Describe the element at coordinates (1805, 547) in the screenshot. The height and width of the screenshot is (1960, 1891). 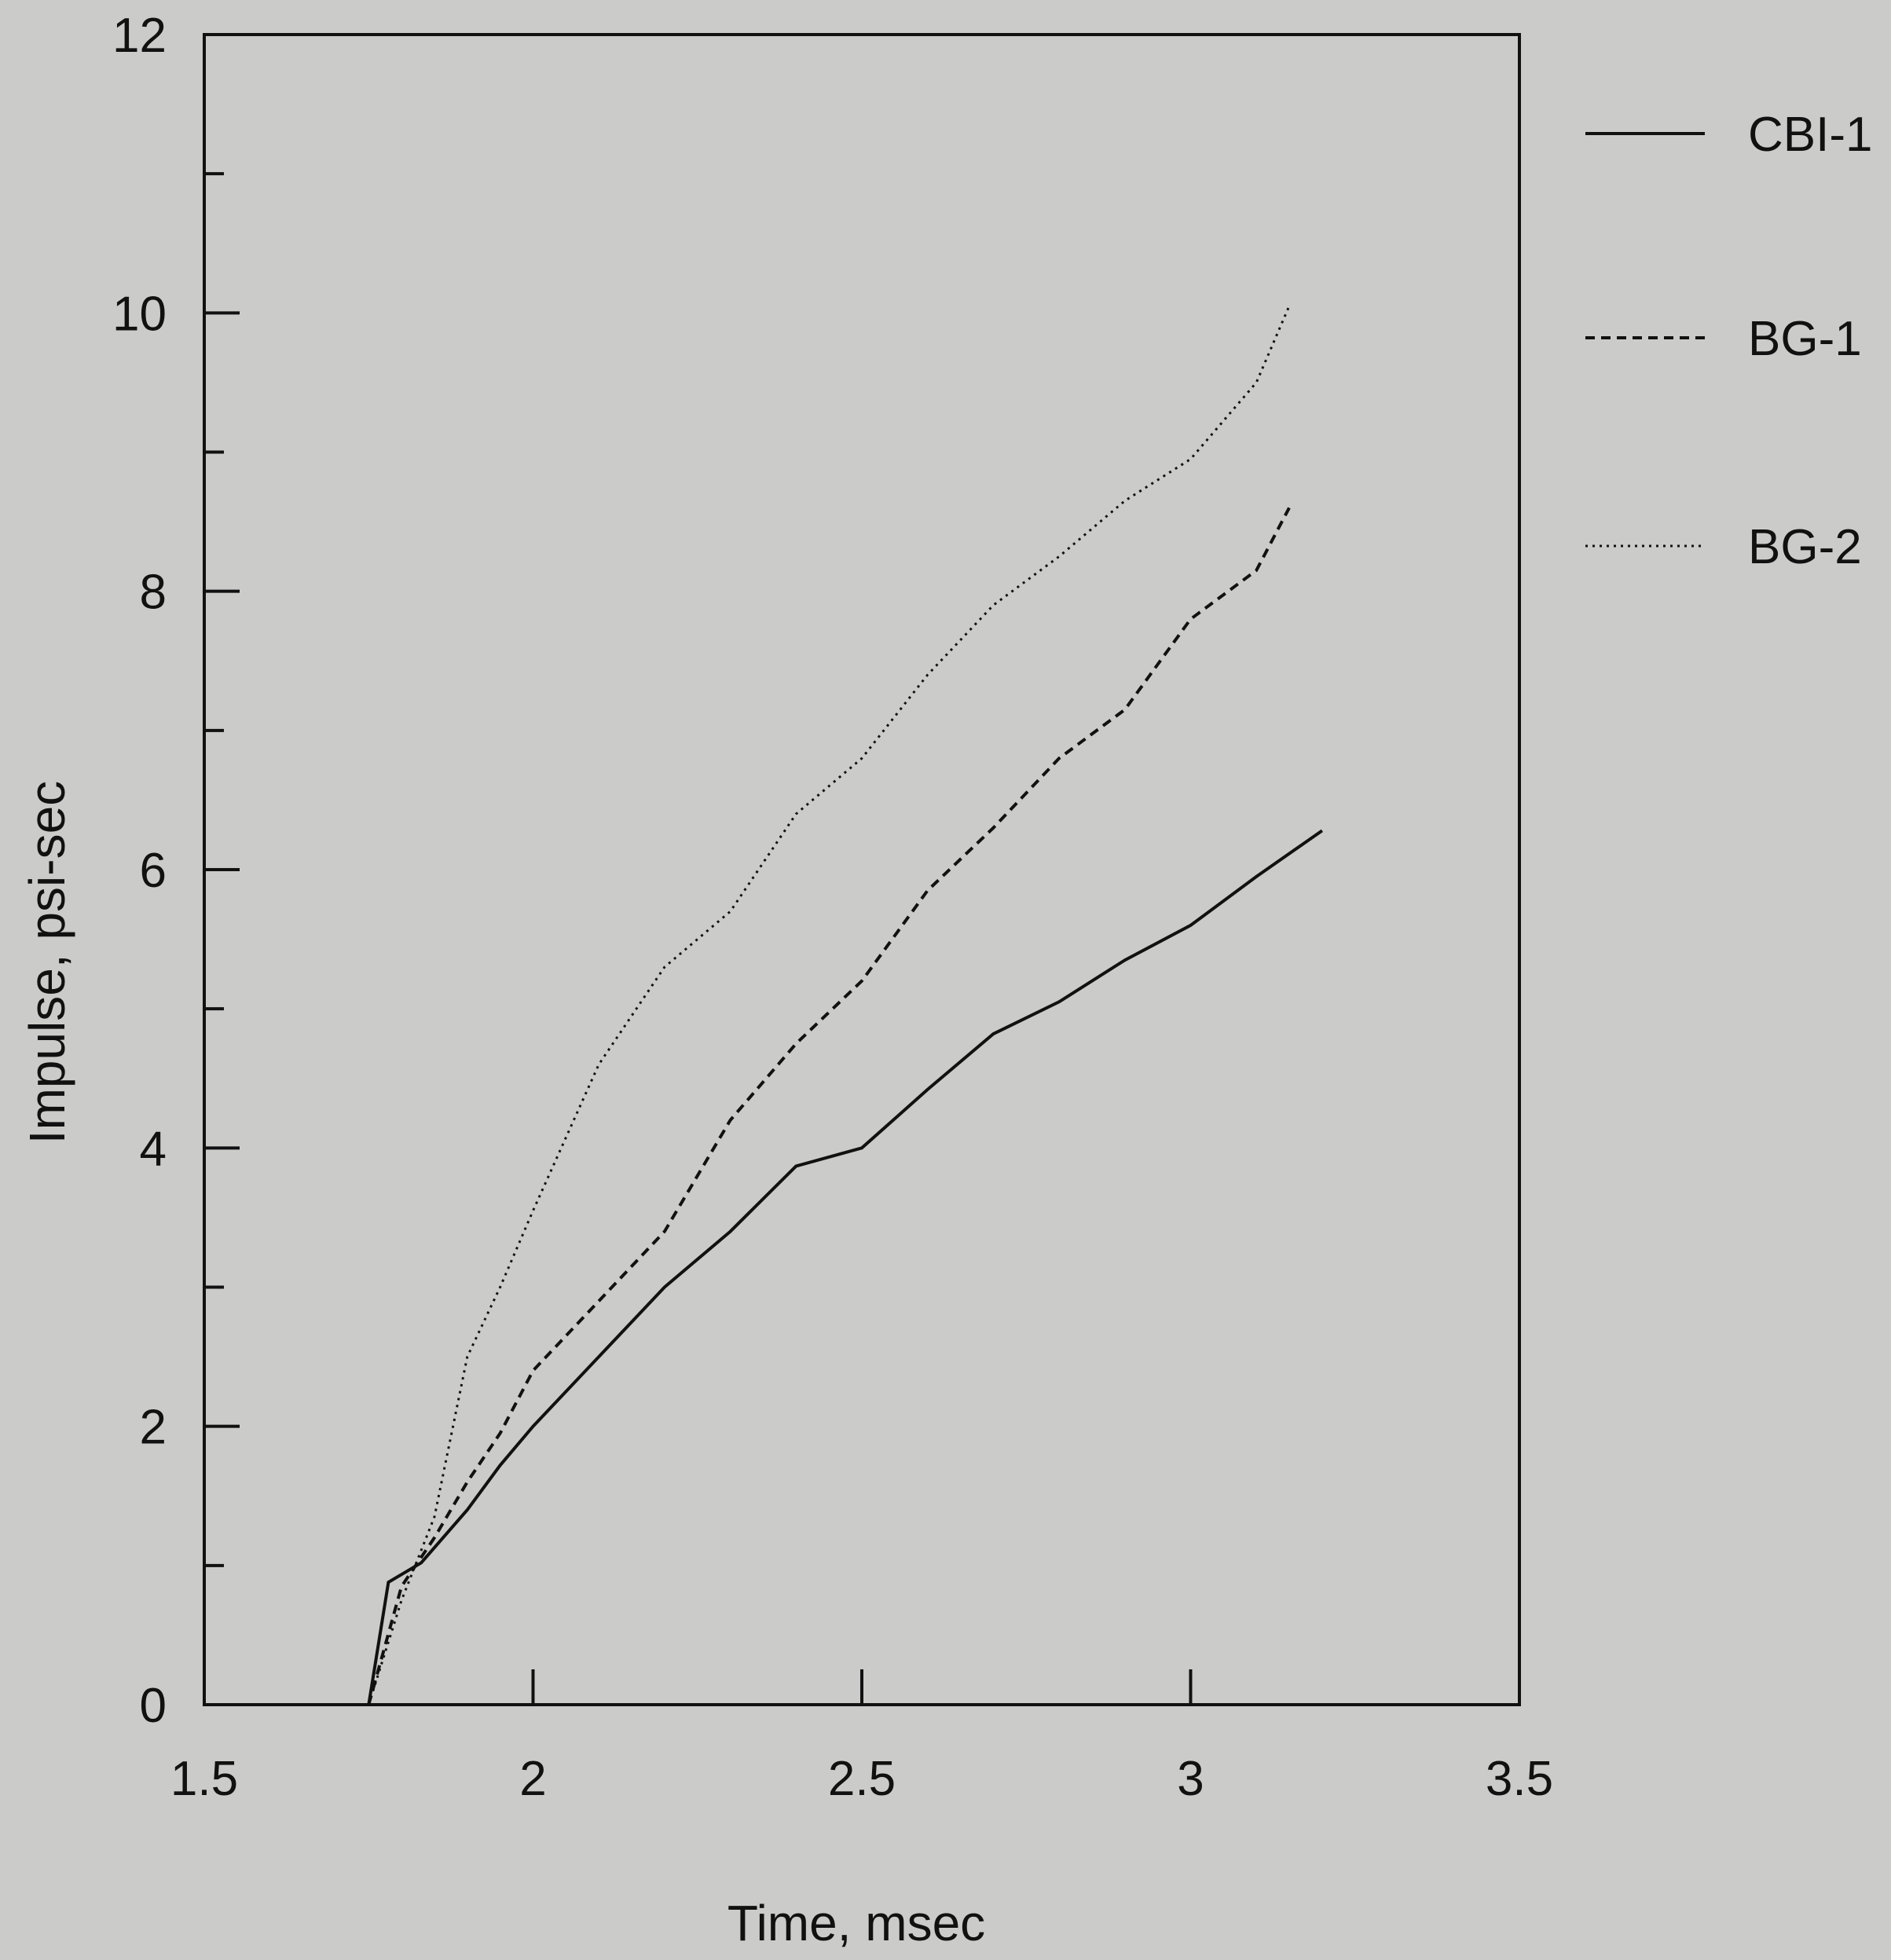
I see `legend-label-bg-2: BG-2` at that location.